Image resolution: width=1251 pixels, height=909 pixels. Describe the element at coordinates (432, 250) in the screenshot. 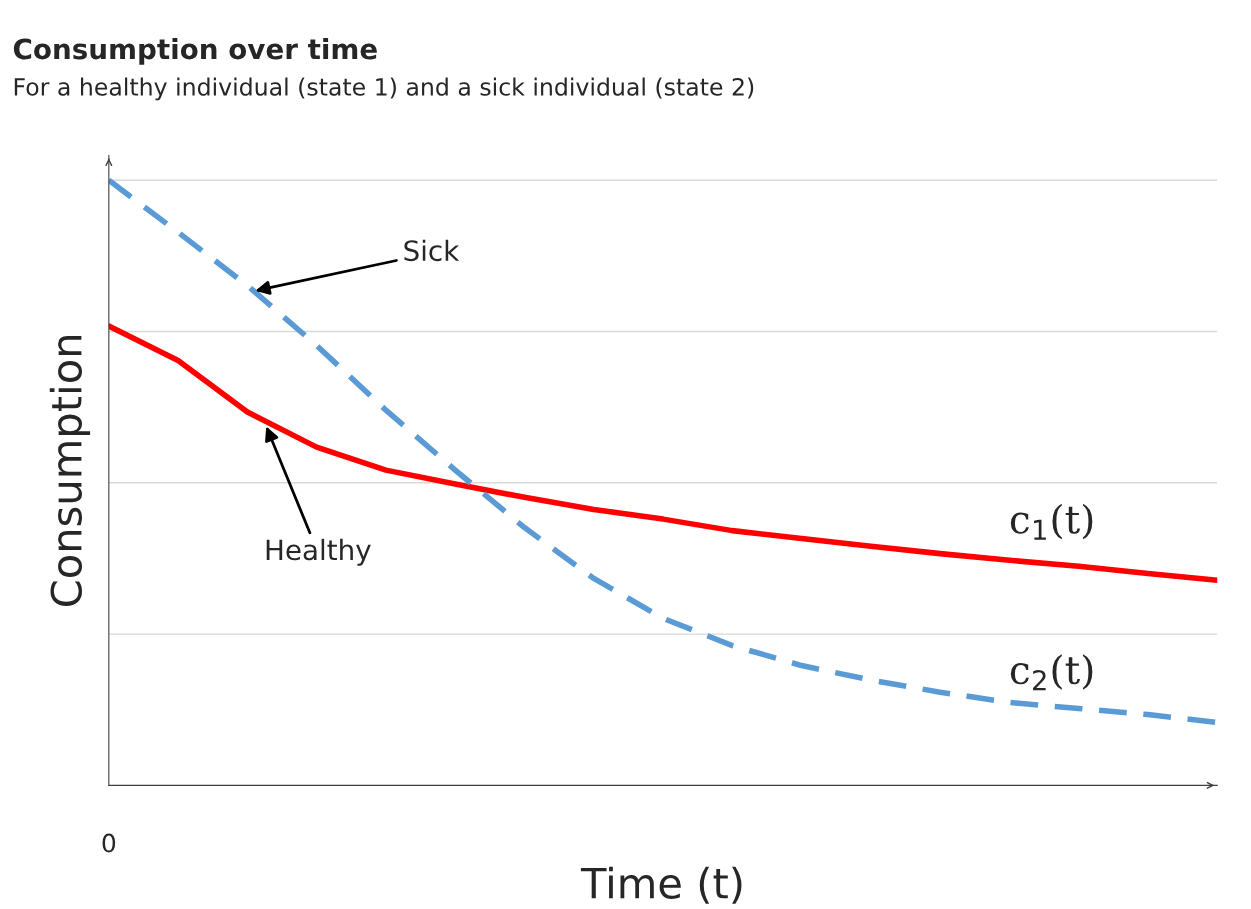

I see `annotation: Sick` at that location.